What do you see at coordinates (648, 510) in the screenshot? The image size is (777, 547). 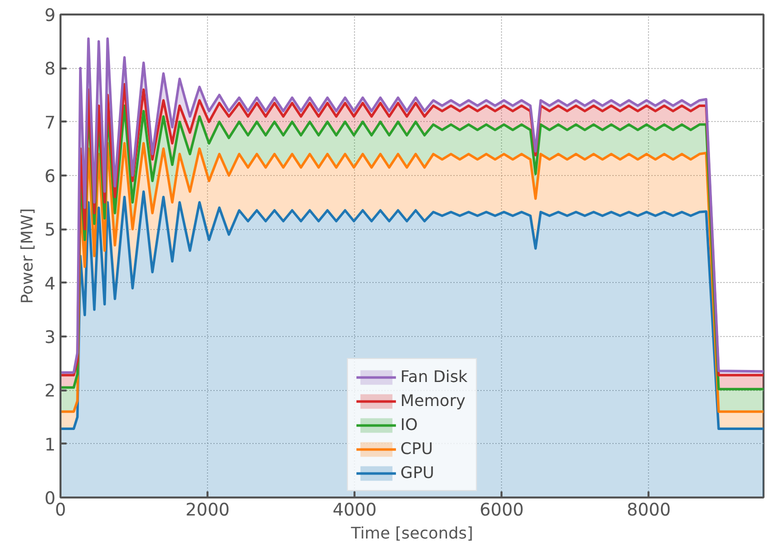 I see `x-tick-label: 8000` at bounding box center [648, 510].